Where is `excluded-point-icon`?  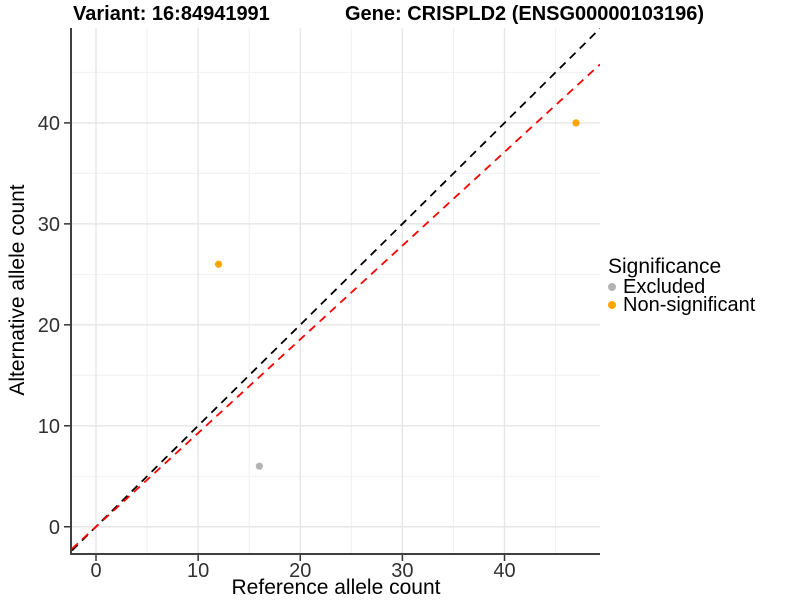 excluded-point-icon is located at coordinates (612, 287).